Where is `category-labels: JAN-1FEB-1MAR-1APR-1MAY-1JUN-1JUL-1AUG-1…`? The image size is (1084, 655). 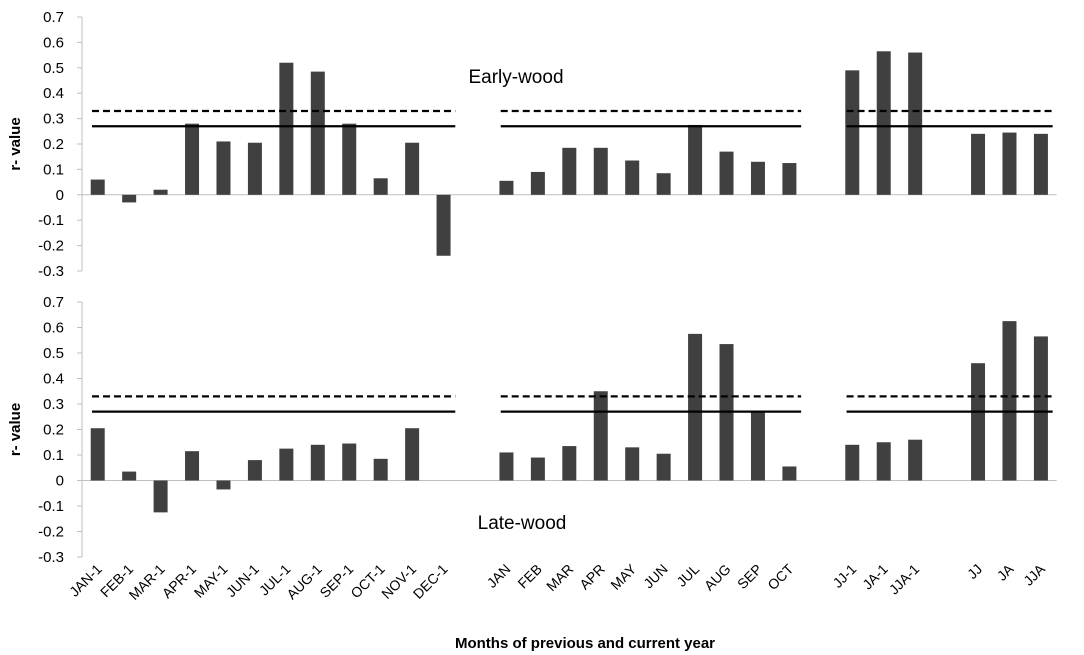
category-labels: JAN-1FEB-1MAR-1APR-1MAY-1JUN-1JUL-1AUG-1… is located at coordinates (557, 581).